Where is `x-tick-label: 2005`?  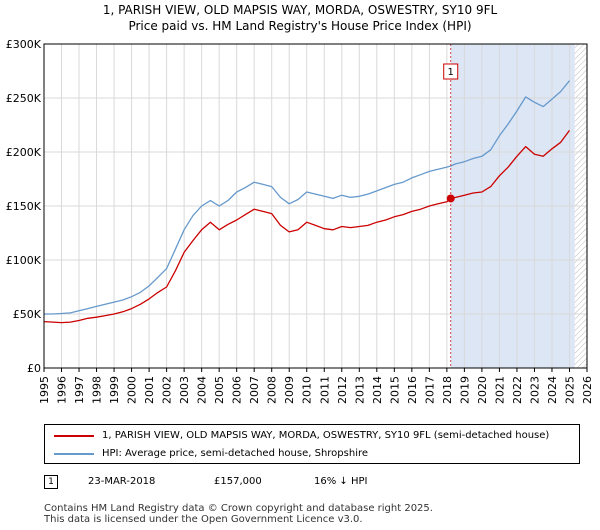 x-tick-label: 2005 is located at coordinates (219, 390).